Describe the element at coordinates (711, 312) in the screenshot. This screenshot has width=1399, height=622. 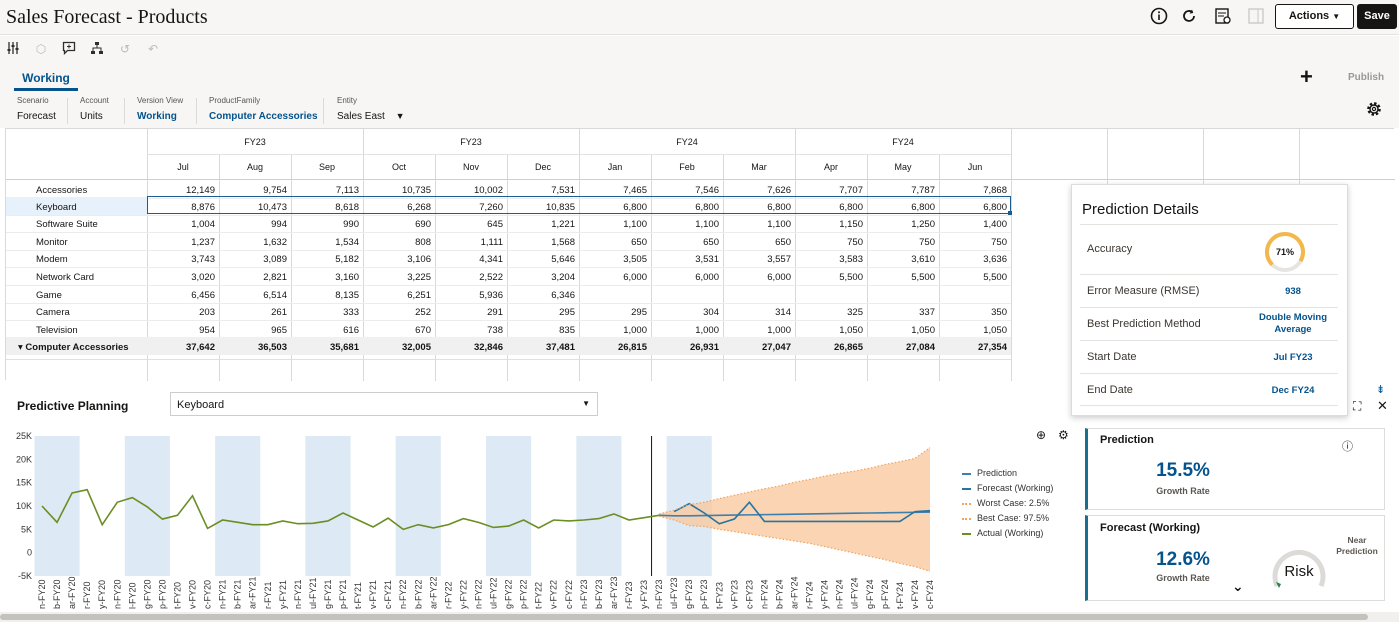
I see `grid-cell: 304` at that location.